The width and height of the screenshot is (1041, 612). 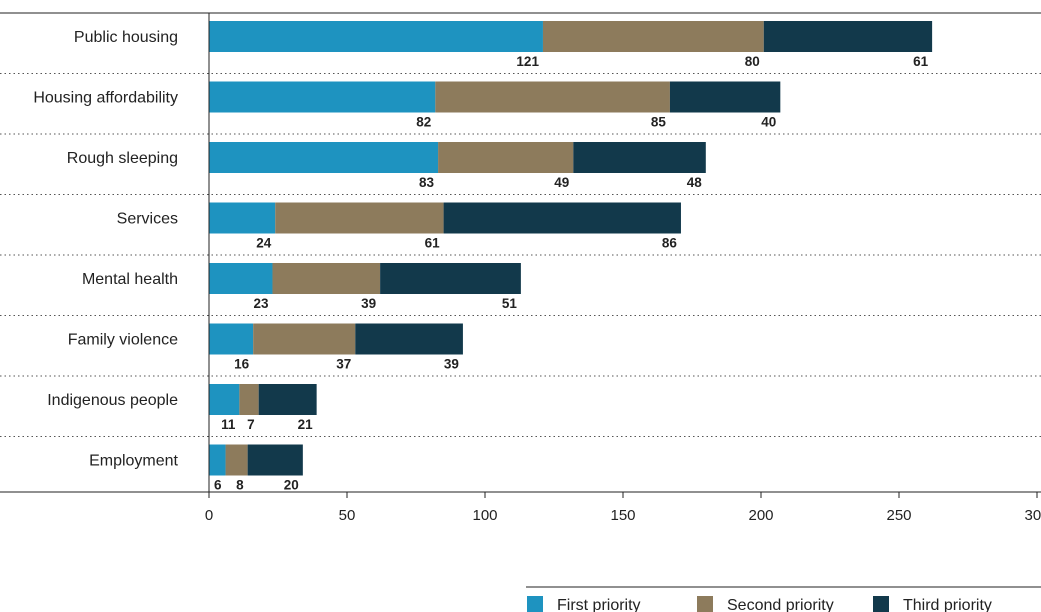 What do you see at coordinates (264, 243) in the screenshot?
I see `data-label-services-first-priority: 24` at bounding box center [264, 243].